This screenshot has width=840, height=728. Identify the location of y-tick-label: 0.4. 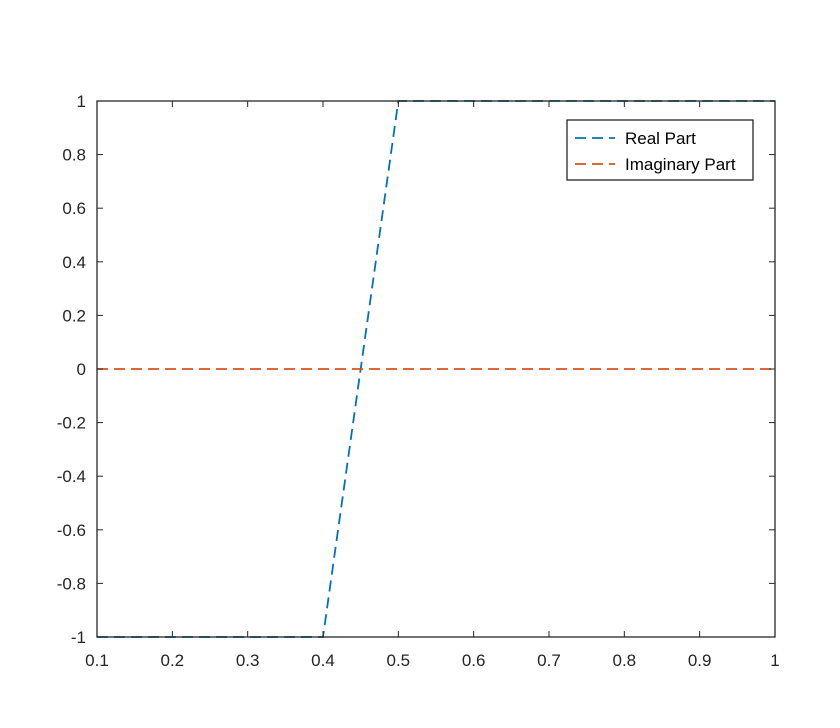
(74, 262).